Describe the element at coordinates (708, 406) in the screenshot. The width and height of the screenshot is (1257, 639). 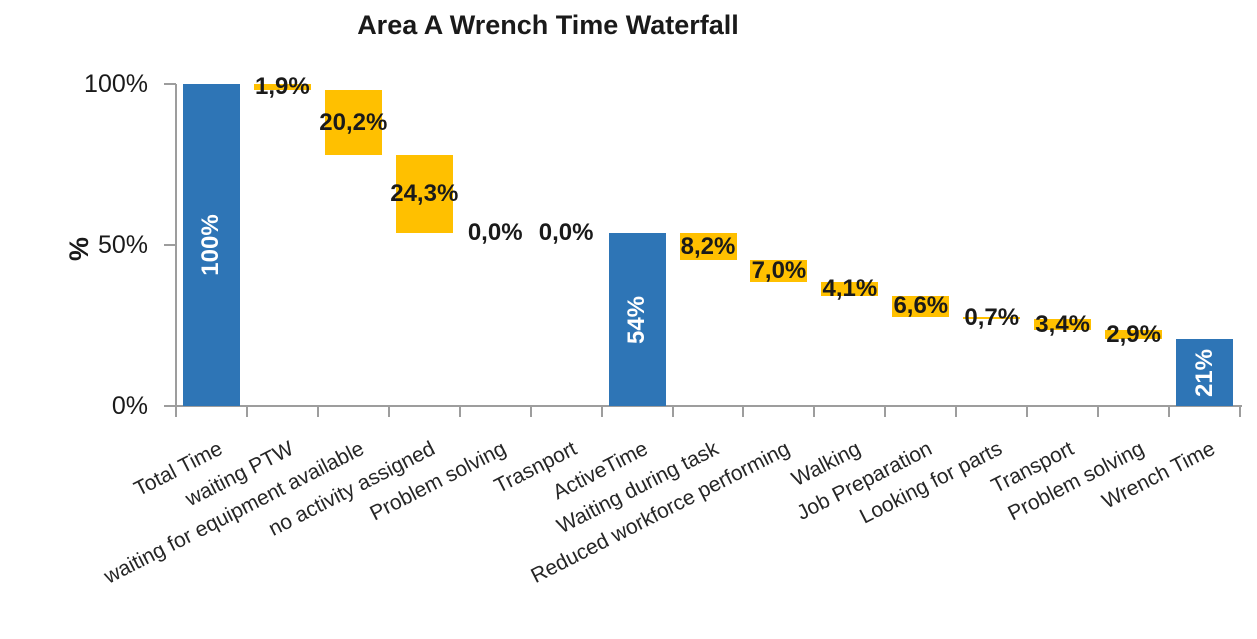
I see `x-axis-line` at that location.